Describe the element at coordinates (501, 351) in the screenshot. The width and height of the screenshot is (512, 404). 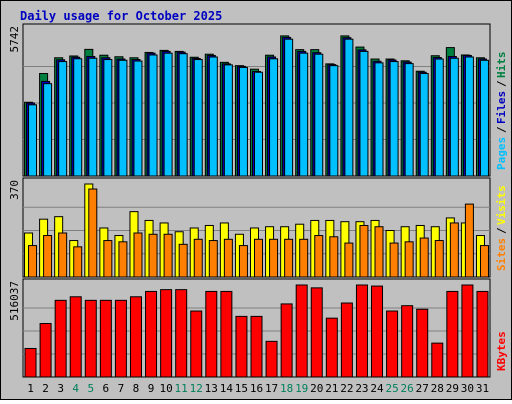
I see `legend-kbytes: KBytes` at that location.